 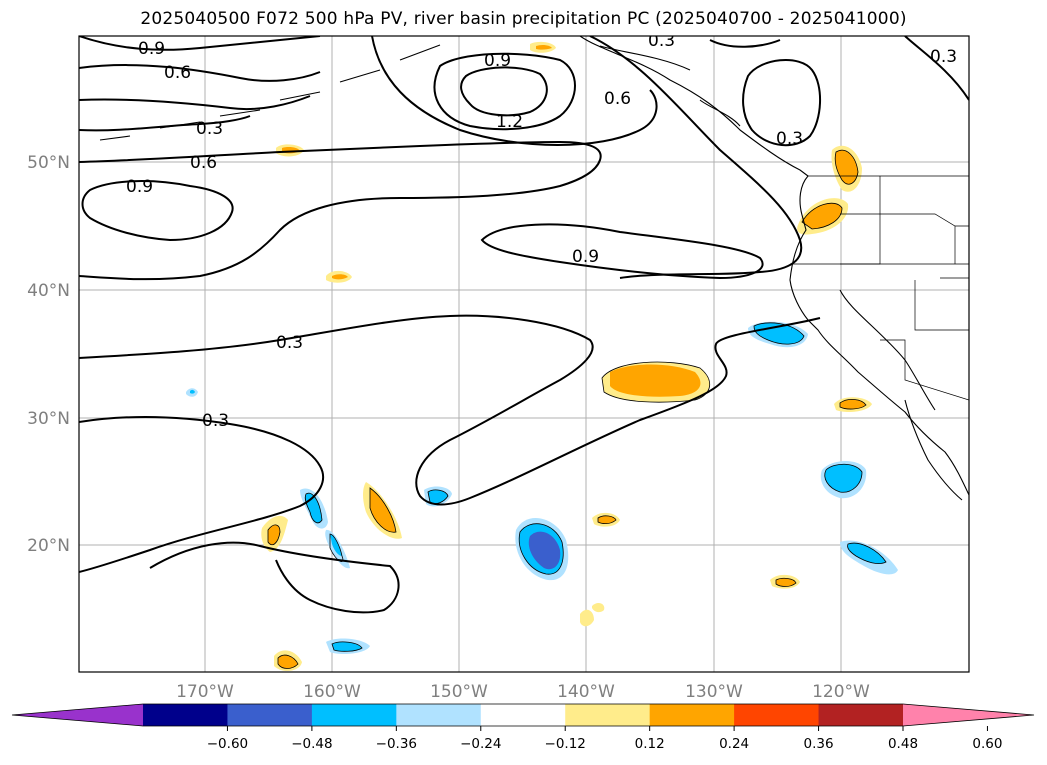 What do you see at coordinates (879, 288) in the screenshot?
I see `borders` at bounding box center [879, 288].